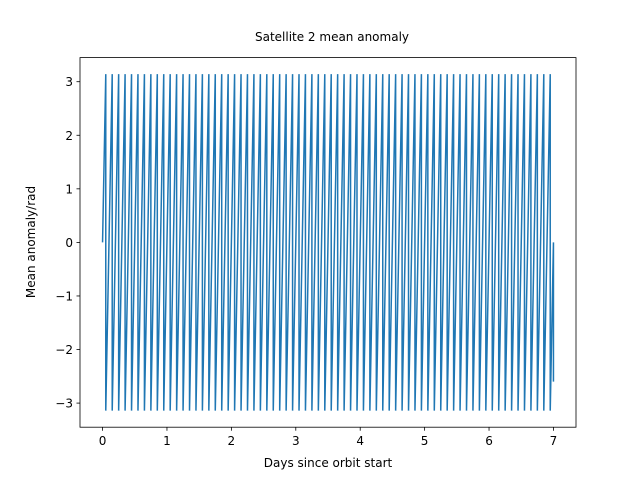 This screenshot has width=640, height=480. I want to click on x-tick-label: 6, so click(489, 441).